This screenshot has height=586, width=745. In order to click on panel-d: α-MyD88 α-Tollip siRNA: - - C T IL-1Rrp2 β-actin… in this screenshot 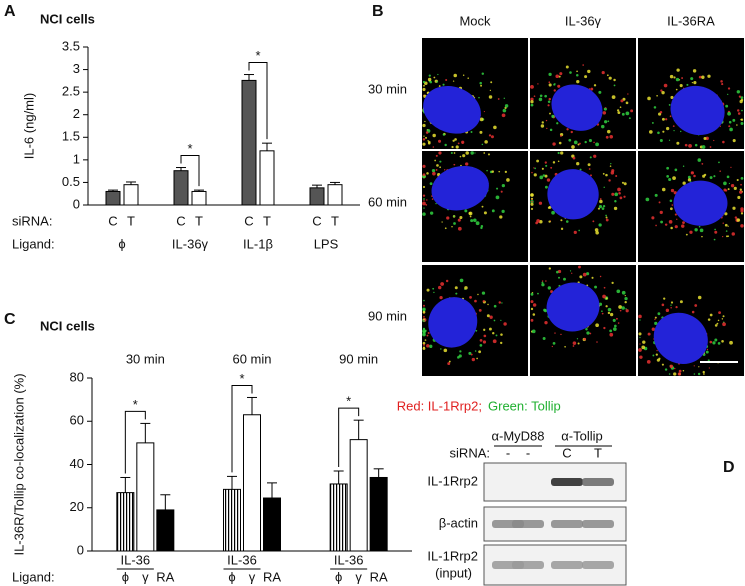, I will do `click(527, 507)`.